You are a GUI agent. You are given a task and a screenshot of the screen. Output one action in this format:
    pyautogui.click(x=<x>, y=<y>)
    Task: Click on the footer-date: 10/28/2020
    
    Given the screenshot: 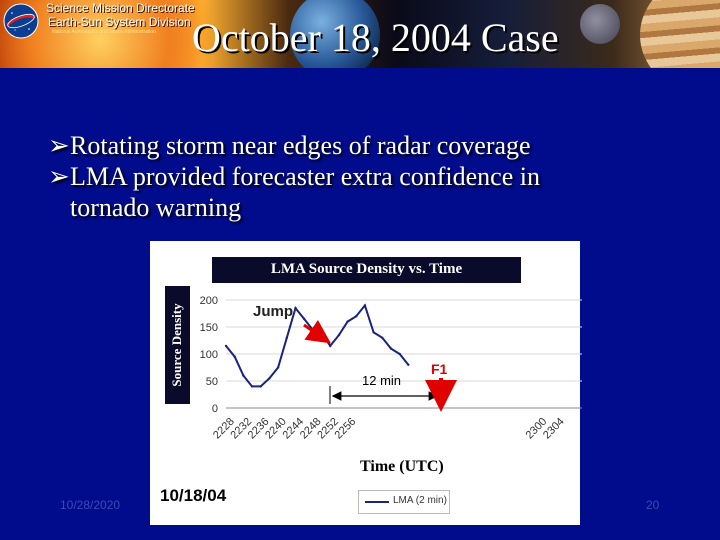 What is the action you would take?
    pyautogui.click(x=90, y=505)
    